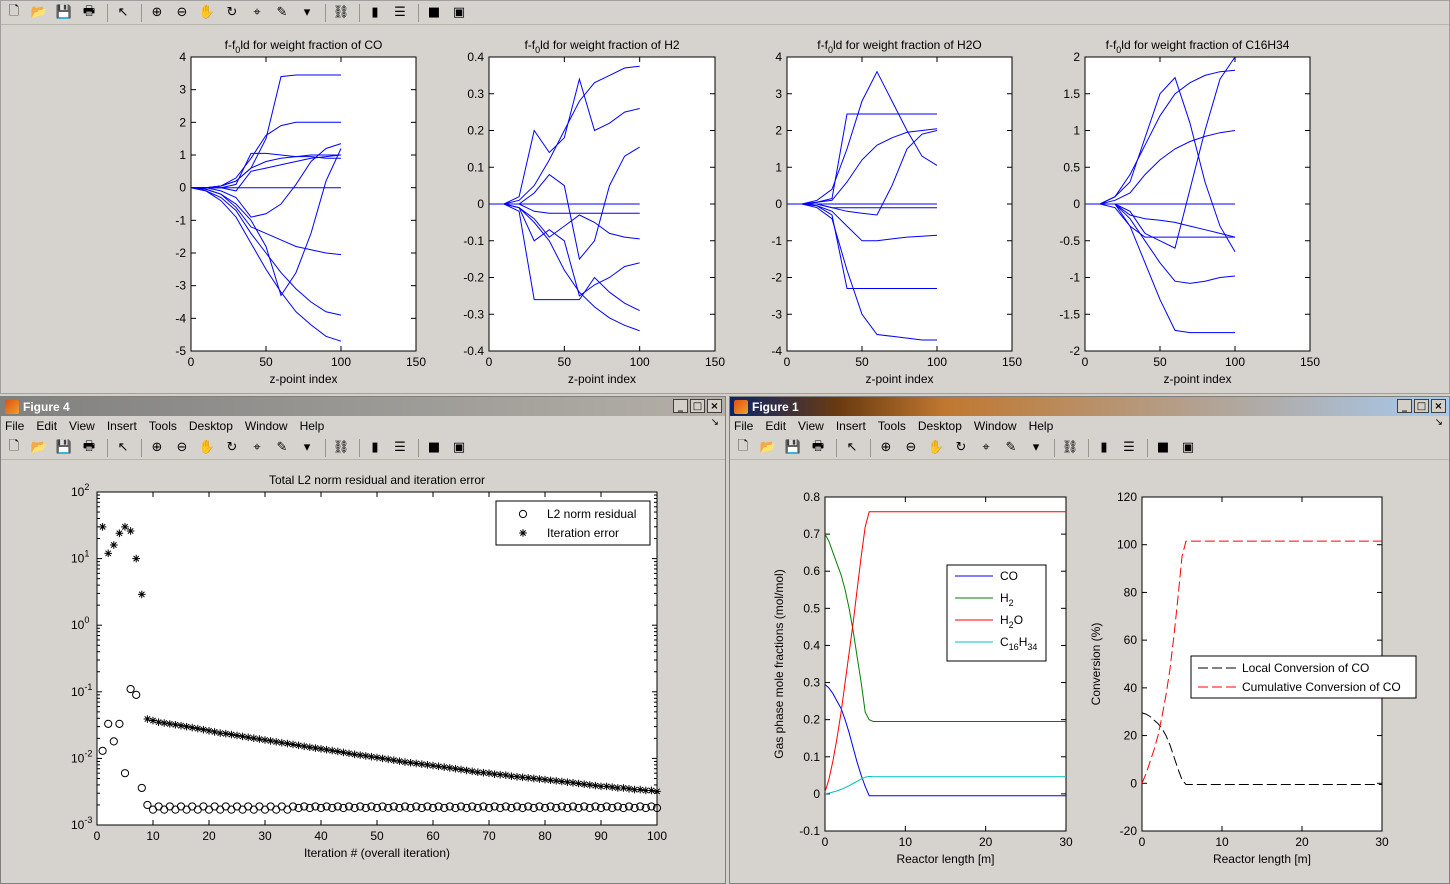 The width and height of the screenshot is (1450, 884). Describe the element at coordinates (778, 57) in the screenshot. I see `y-tick-label: 4` at that location.